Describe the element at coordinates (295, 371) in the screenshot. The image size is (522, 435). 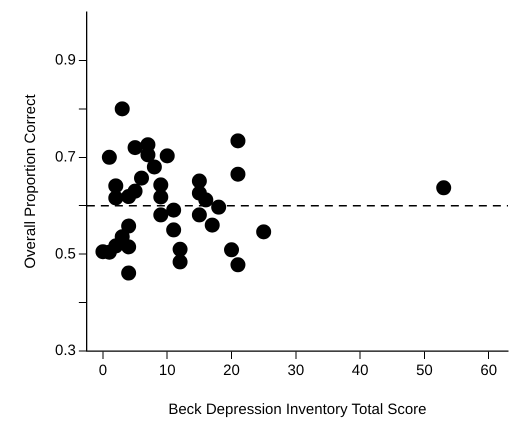
I see `x-tick-label: 30` at that location.